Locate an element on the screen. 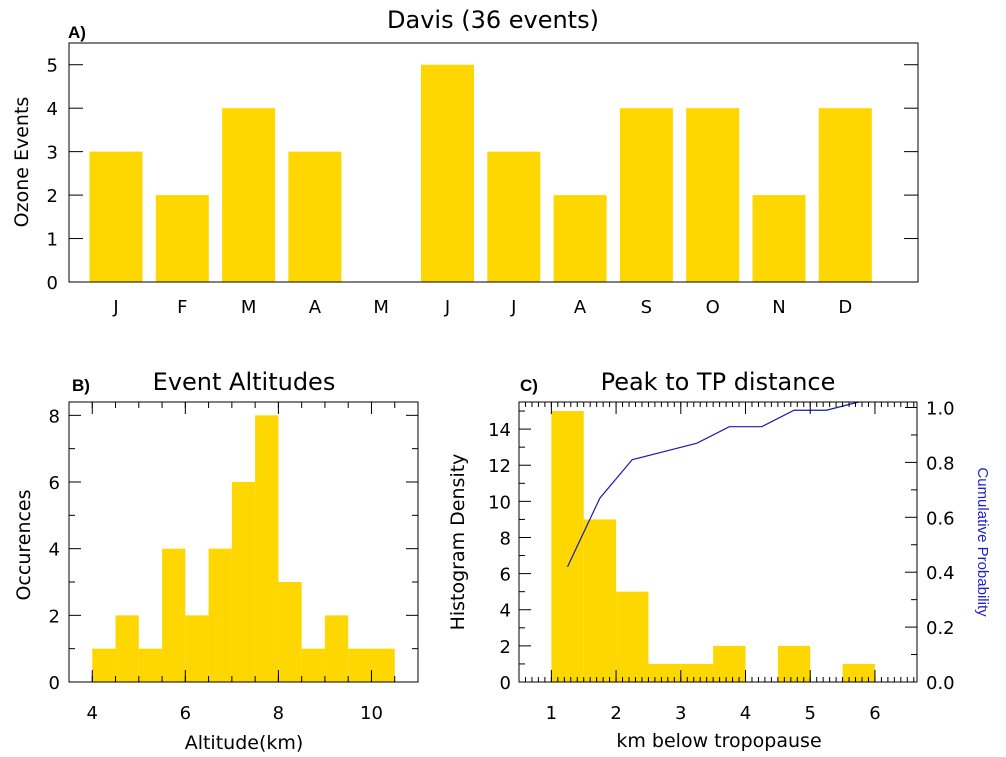 Image resolution: width=1006 pixels, height=757 pixels. y2tick-c-5: 1.0 is located at coordinates (940, 408).